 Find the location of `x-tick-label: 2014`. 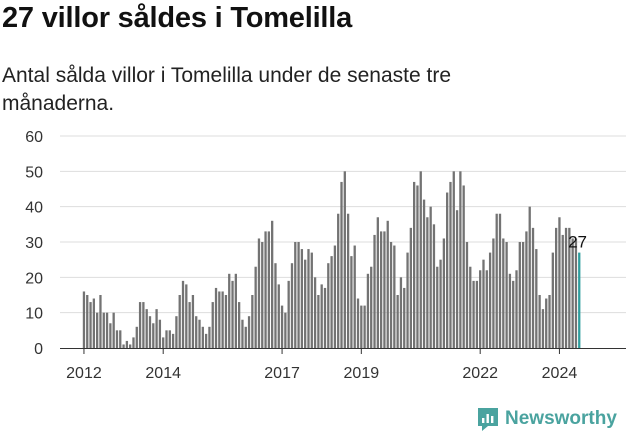

x-tick-label: 2014 is located at coordinates (163, 373).